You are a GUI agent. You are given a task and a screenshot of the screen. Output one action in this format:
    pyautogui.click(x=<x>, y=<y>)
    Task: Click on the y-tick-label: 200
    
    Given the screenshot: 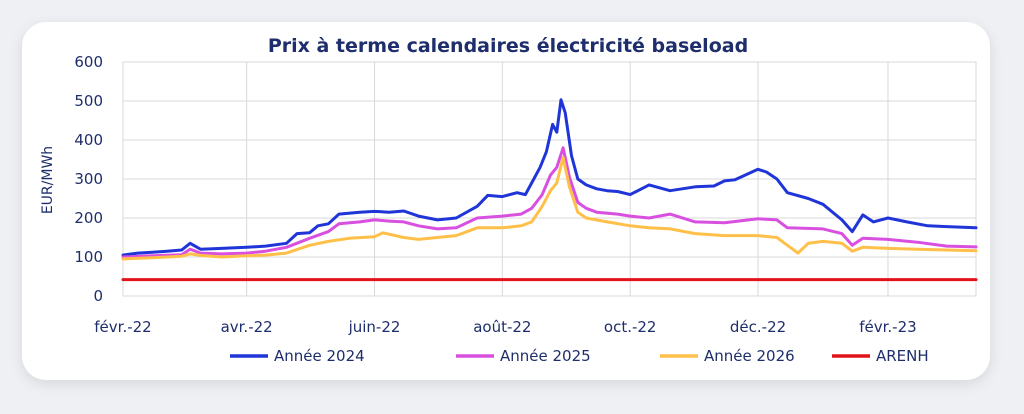 What is the action you would take?
    pyautogui.click(x=88, y=218)
    